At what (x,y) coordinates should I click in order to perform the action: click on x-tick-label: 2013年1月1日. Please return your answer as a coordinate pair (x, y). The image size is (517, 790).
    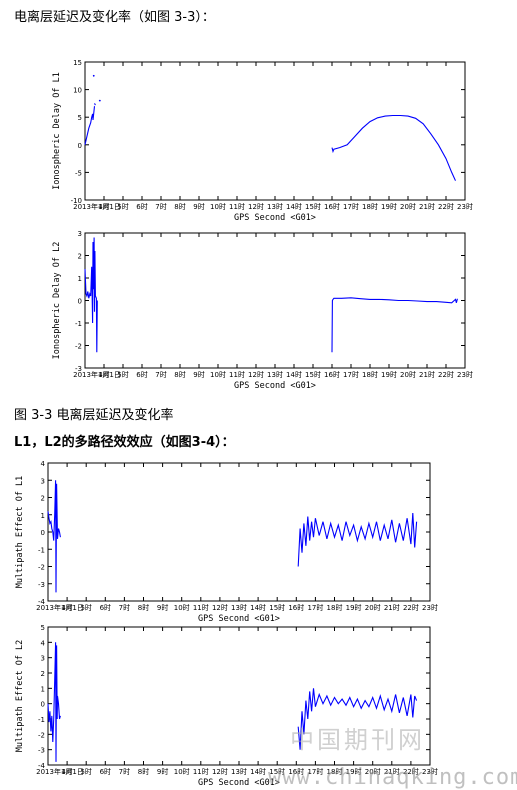
    Looking at the image, I should click on (97, 374).